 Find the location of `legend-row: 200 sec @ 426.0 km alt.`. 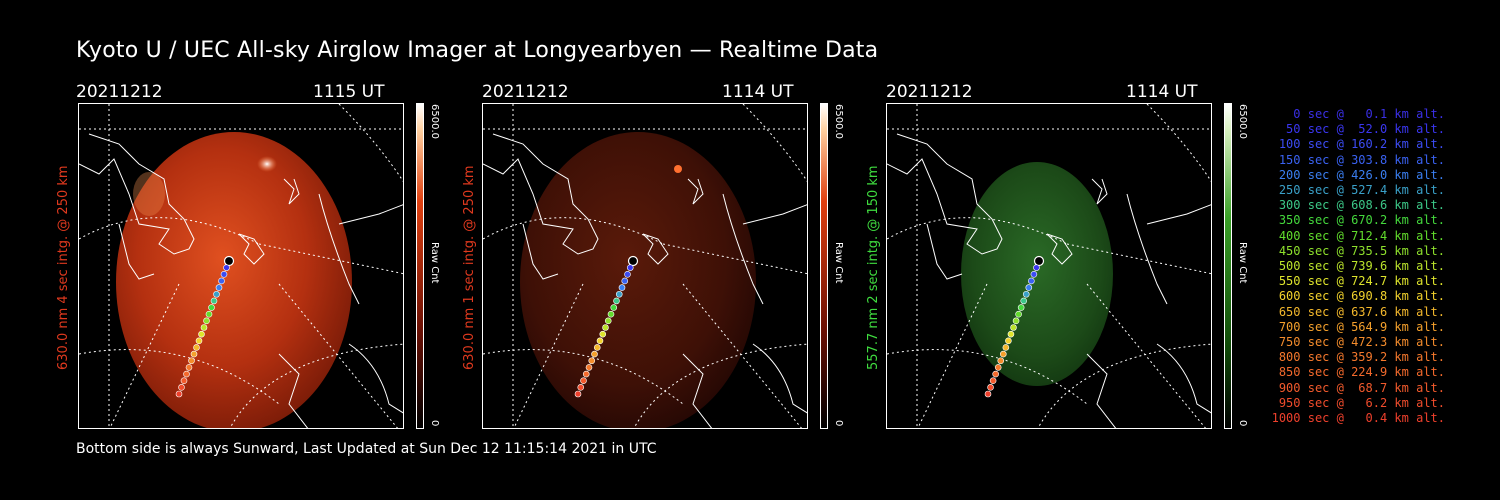

legend-row: 200 sec @ 426.0 km alt. is located at coordinates (1361, 174).